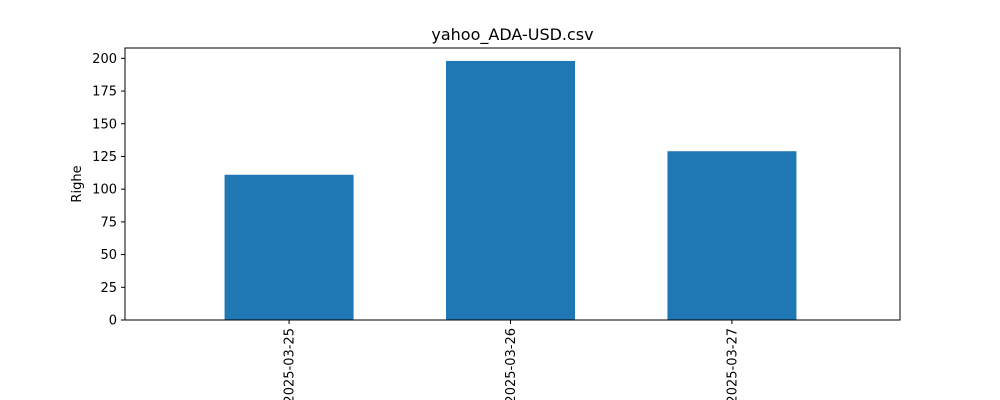 Image resolution: width=1000 pixels, height=400 pixels. I want to click on x-axis: 2025-03-25 2025-03-26 2025-03-27, so click(511, 360).